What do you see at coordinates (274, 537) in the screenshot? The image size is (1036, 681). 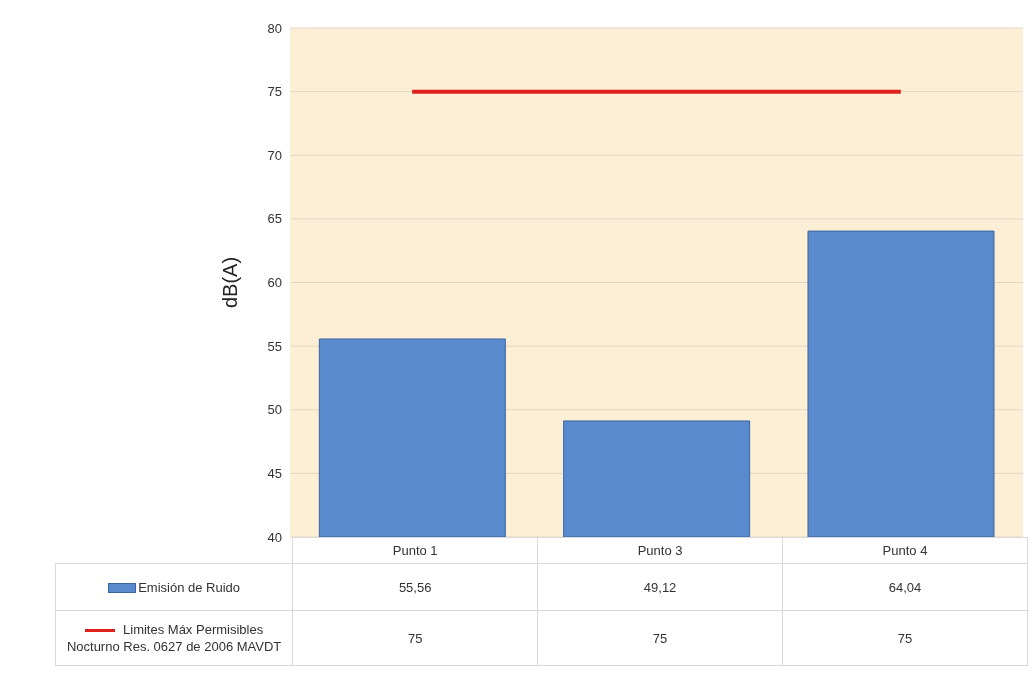 I see `y-tick-label: 40` at bounding box center [274, 537].